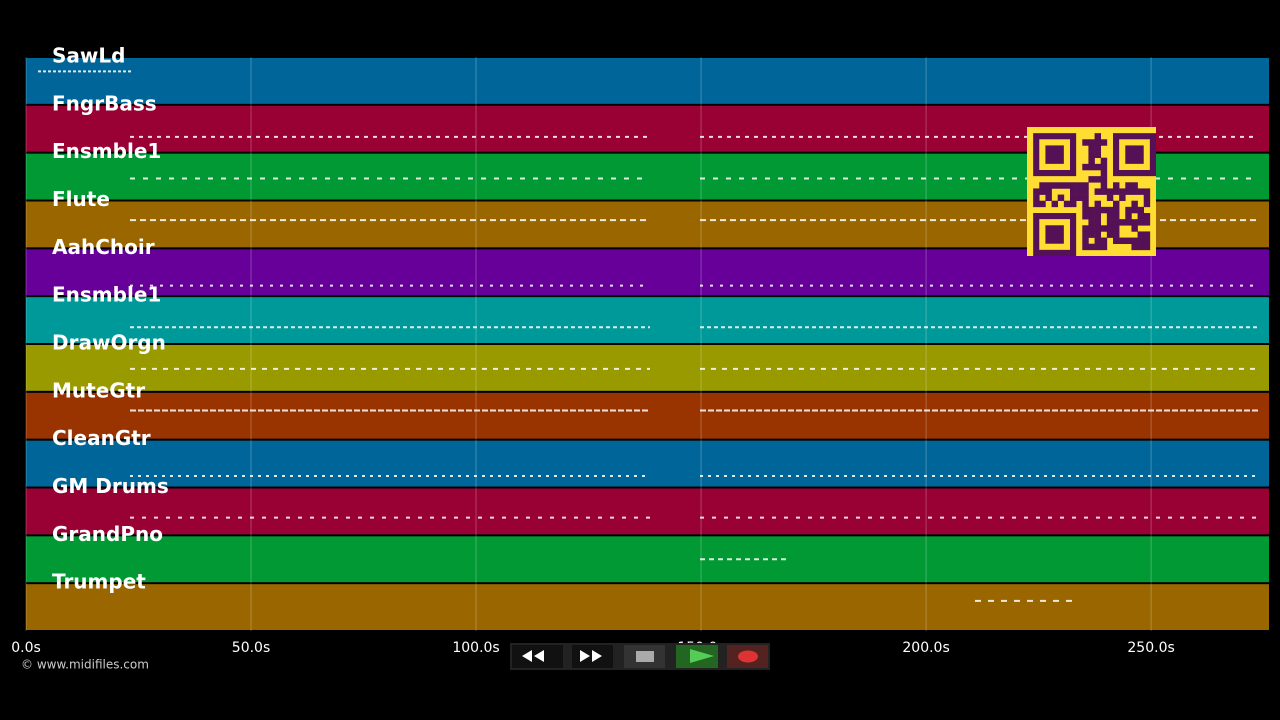 This screenshot has height=720, width=1280. Describe the element at coordinates (98, 390) in the screenshot. I see `track-label: MuteGtr` at that location.